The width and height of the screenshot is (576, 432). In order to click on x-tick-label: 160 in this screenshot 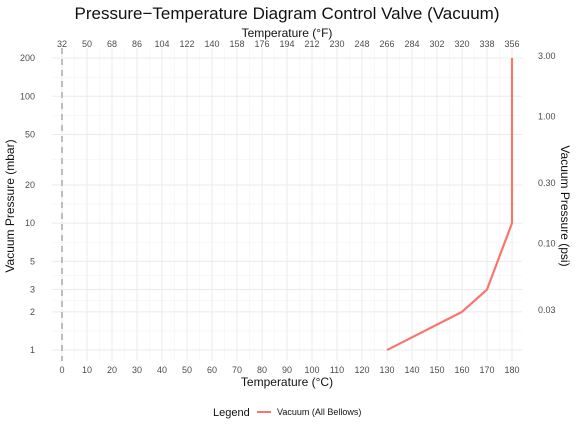, I will do `click(461, 370)`.